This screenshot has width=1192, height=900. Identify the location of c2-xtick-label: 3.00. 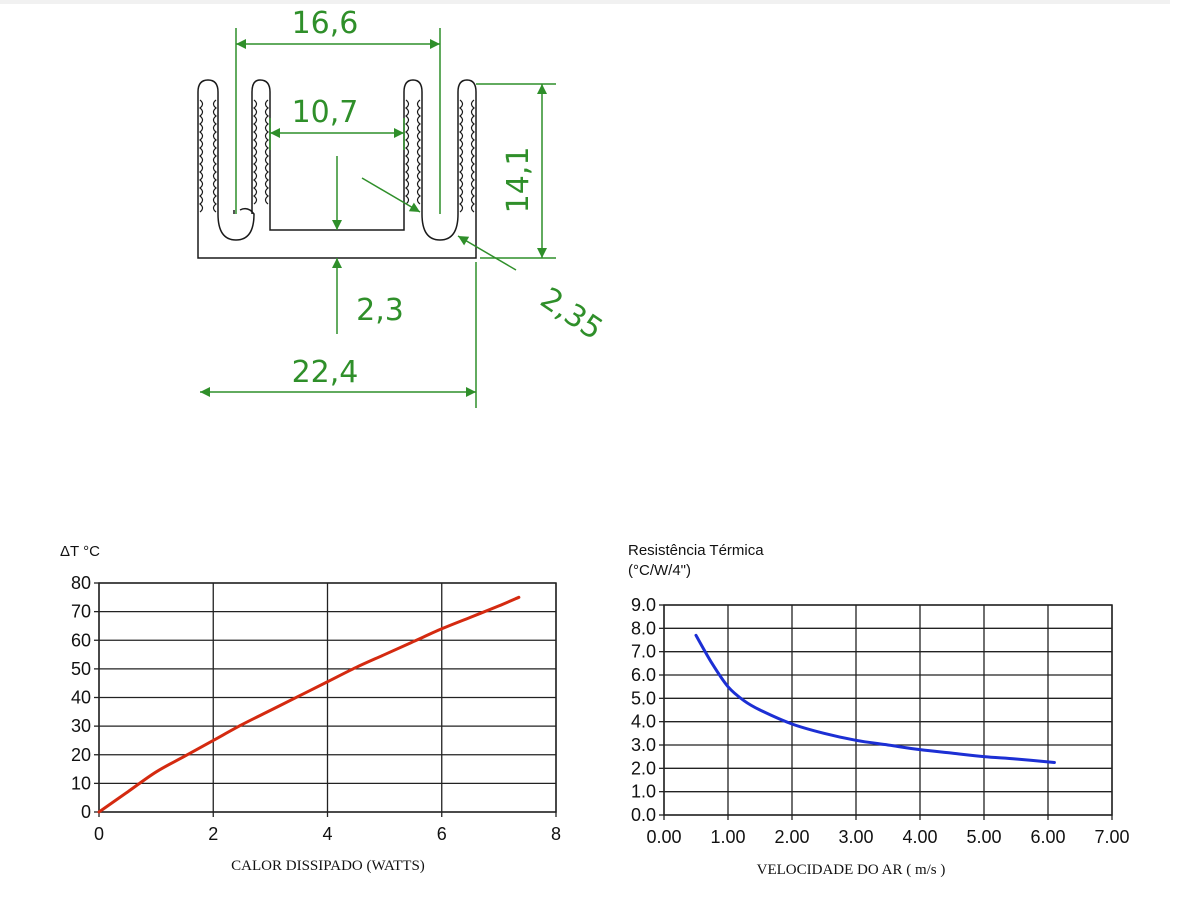
(855, 837).